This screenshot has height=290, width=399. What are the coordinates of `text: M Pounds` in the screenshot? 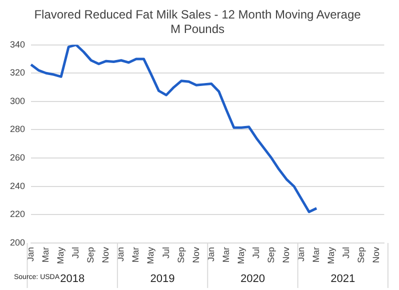 It's located at (197, 29).